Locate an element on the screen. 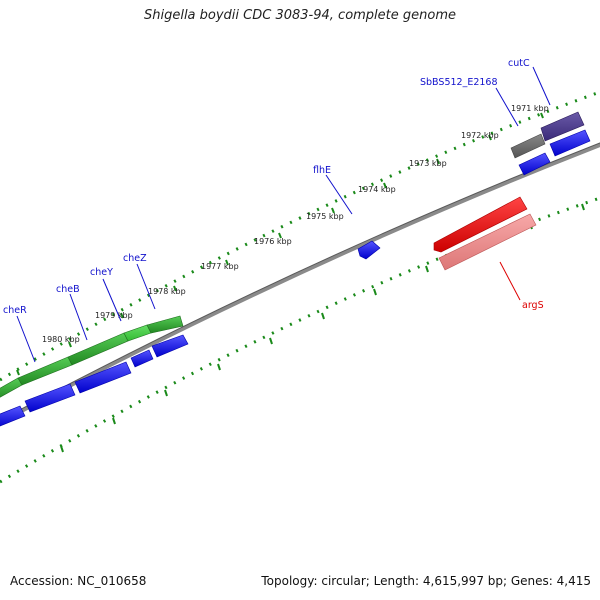 The width and height of the screenshot is (600, 600). scale-label-1979: 1979 kbp is located at coordinates (114, 315).